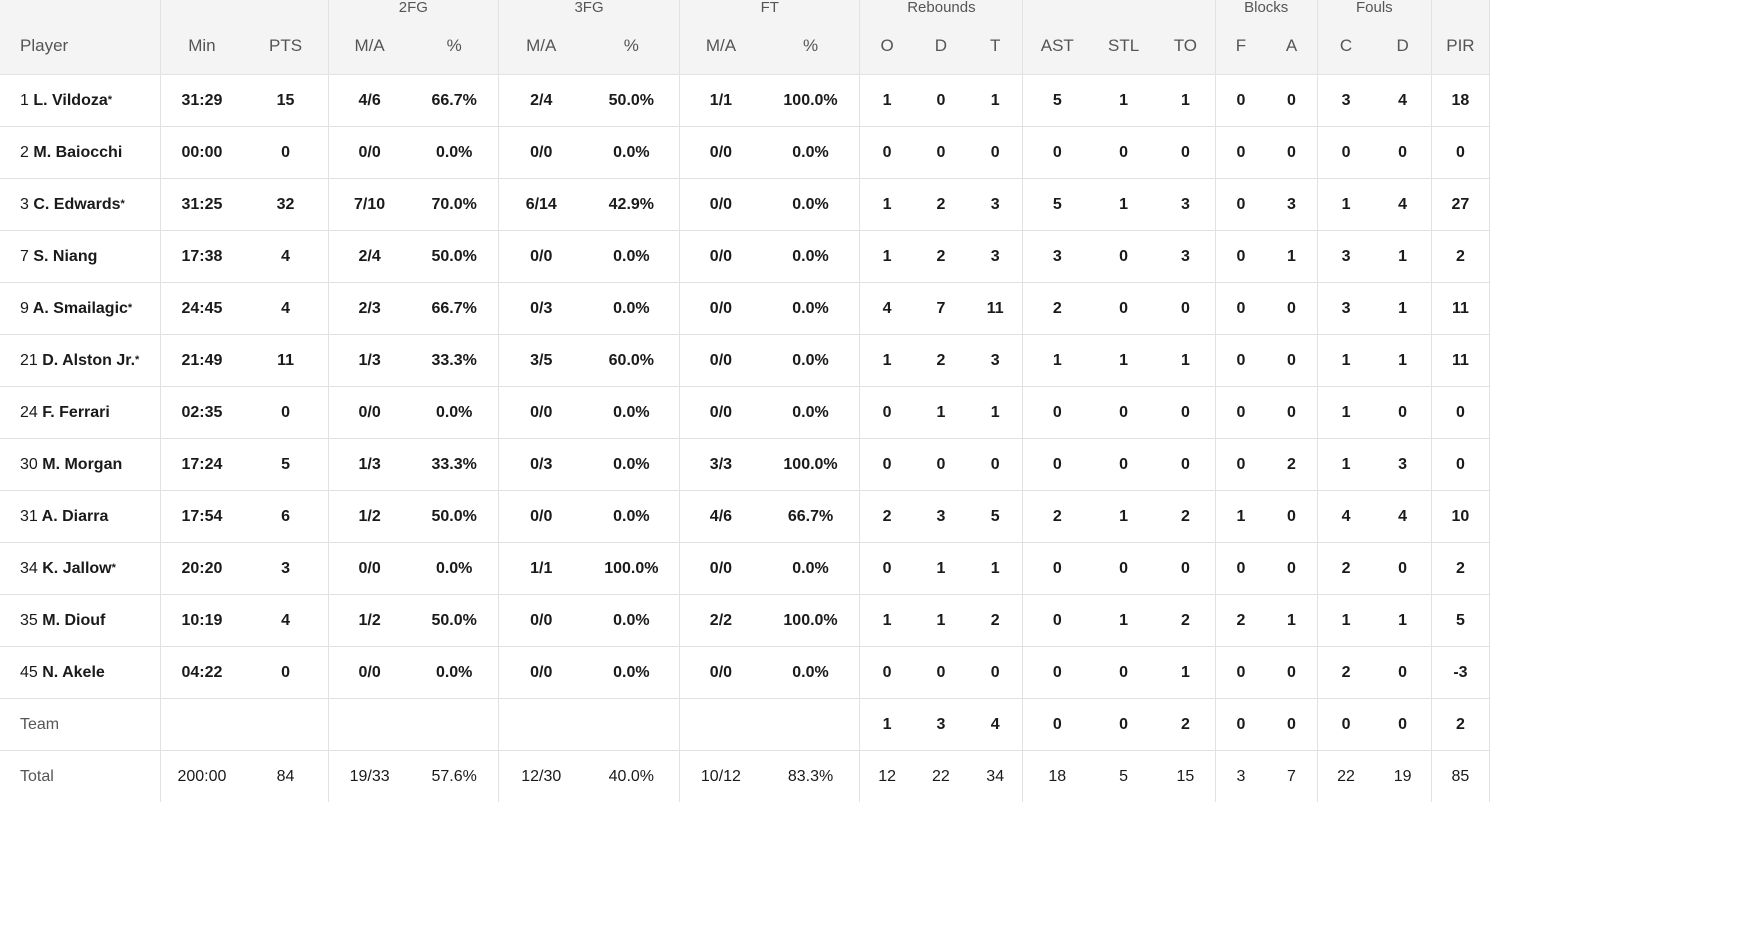  What do you see at coordinates (1266, 8) in the screenshot?
I see `group-header-blocks: Blocks` at bounding box center [1266, 8].